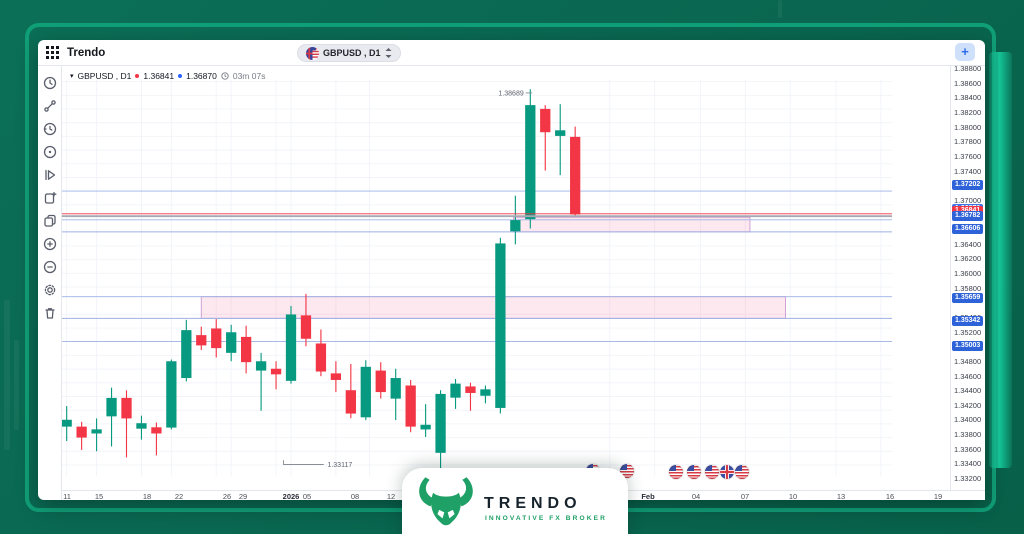 This screenshot has width=1024, height=534. I want to click on chart-legend: ▾ GBPUSD , D1 1.36841 1.36870 03m 07s, so click(167, 76).